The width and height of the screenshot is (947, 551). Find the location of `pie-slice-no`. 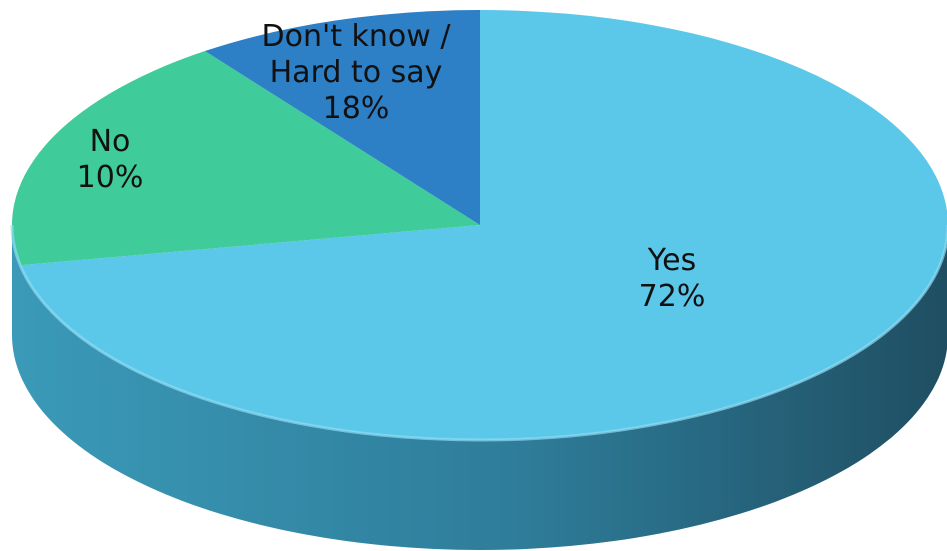

pie-slice-no is located at coordinates (342, 117).